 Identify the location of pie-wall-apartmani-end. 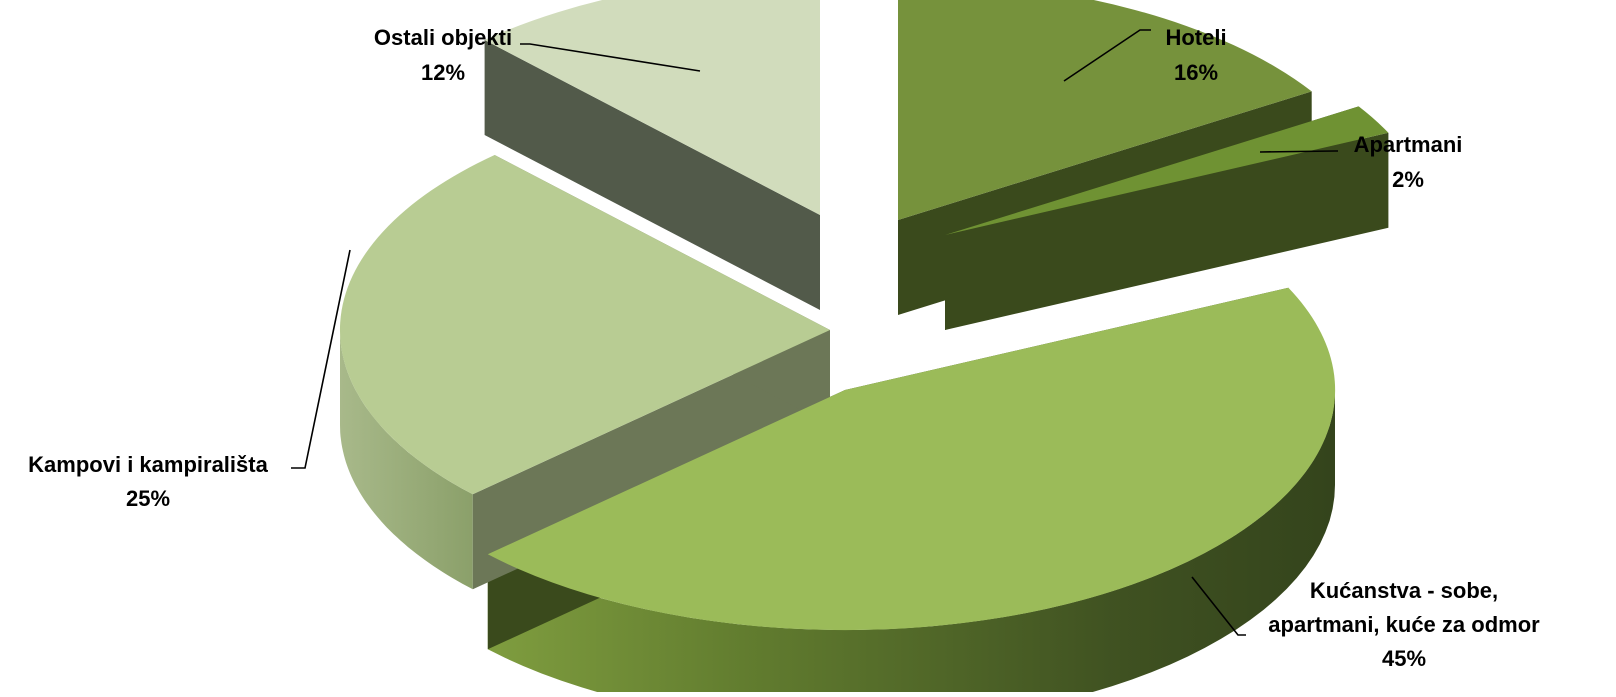
(1167, 231).